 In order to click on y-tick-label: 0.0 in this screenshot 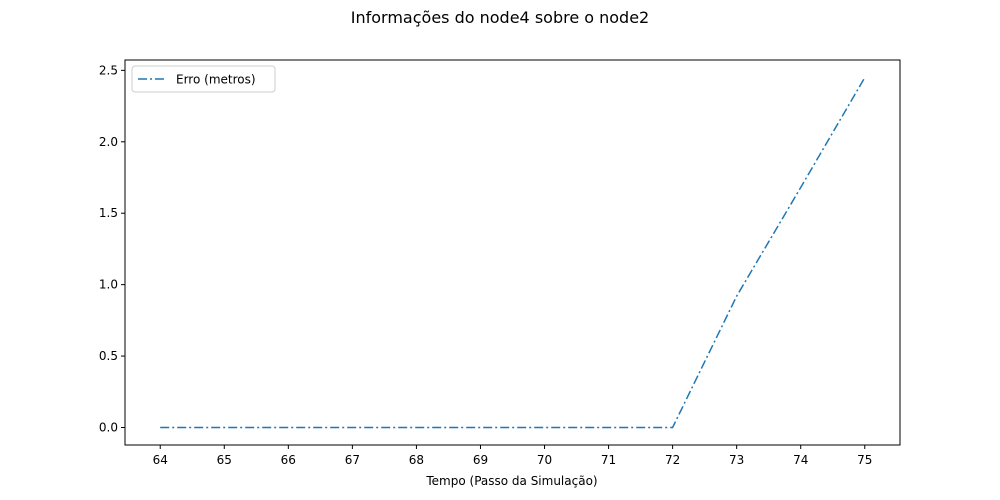, I will do `click(108, 428)`.